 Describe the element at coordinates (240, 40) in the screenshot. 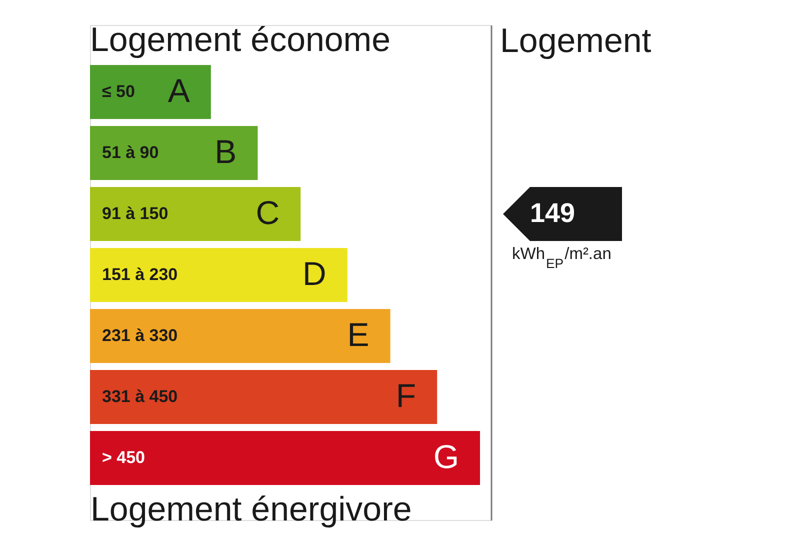

I see `chart-title: Logement économe` at that location.